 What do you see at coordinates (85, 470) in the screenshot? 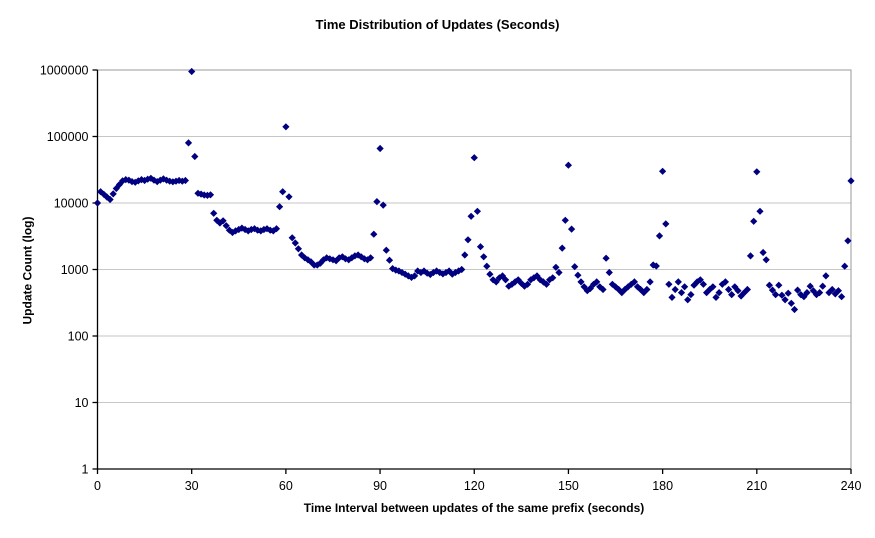
I see `y-tick-label: 1` at bounding box center [85, 470].